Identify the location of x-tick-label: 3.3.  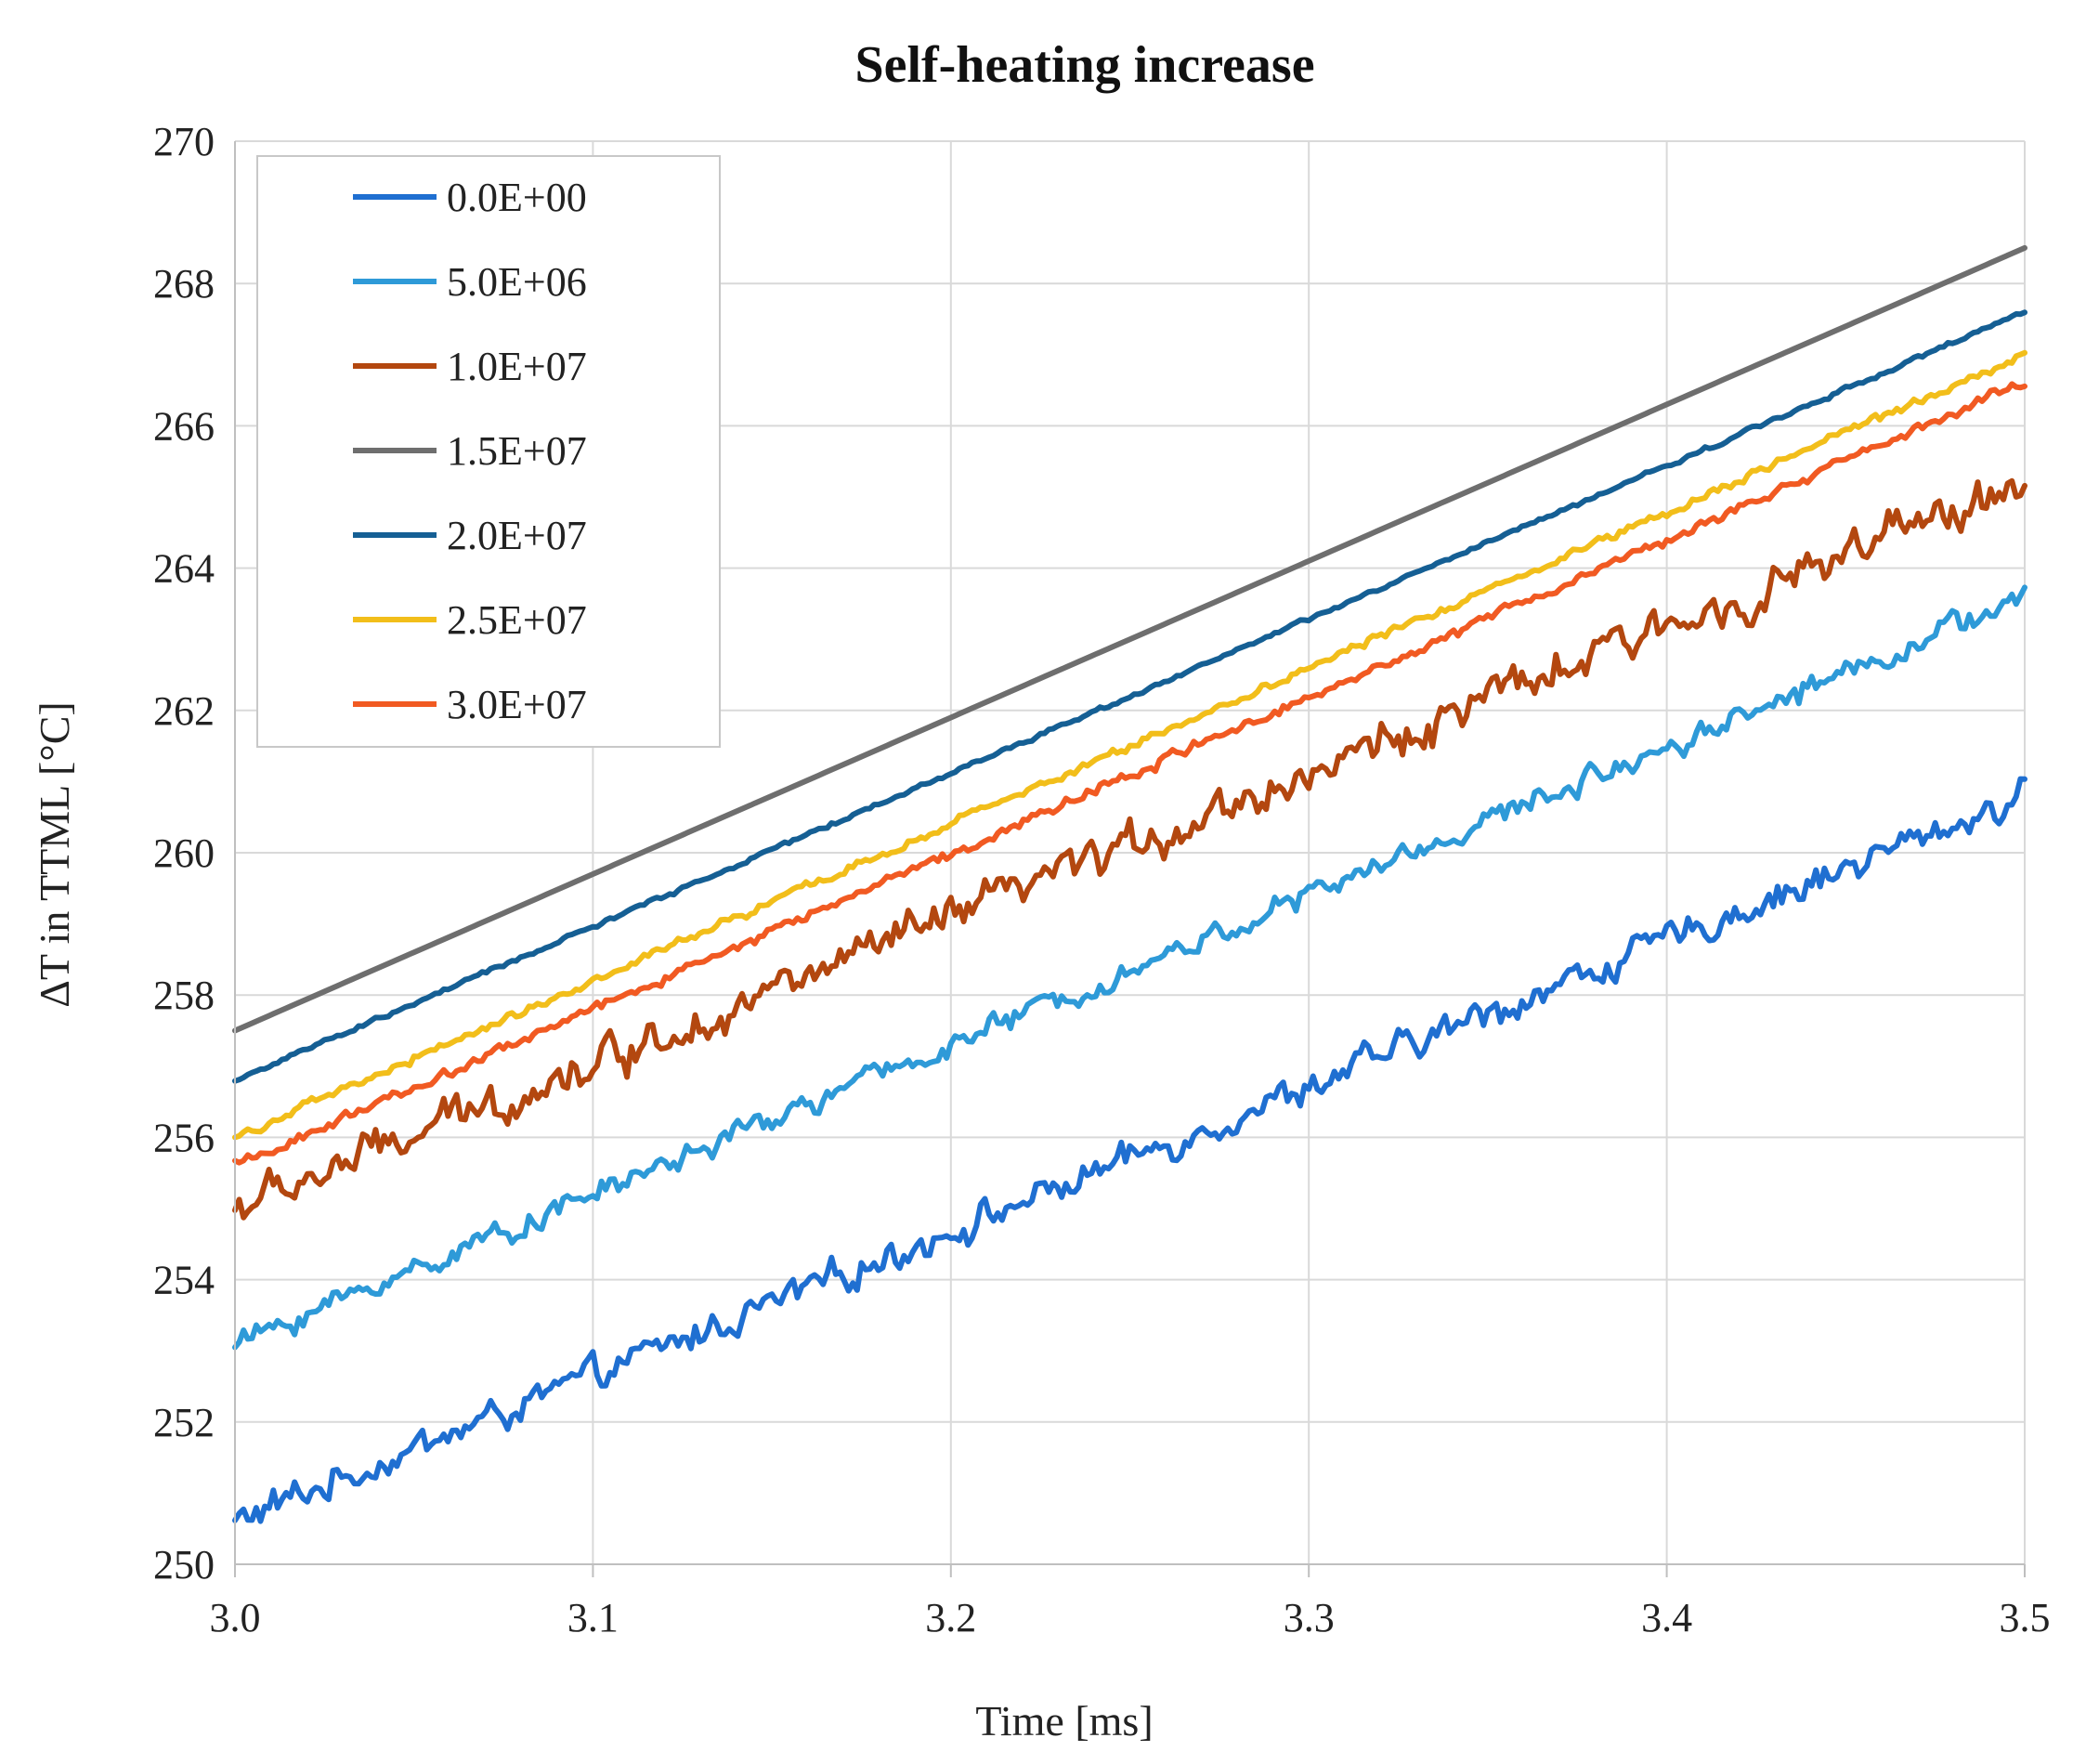
(1309, 1617).